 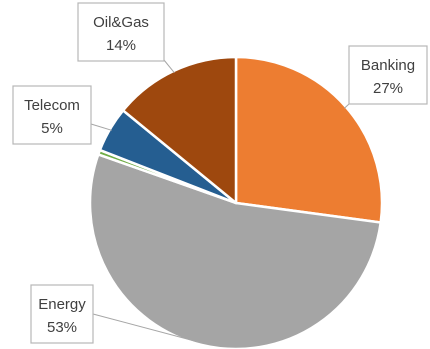 I want to click on data-label-banking: Banking 27%, so click(x=388, y=75).